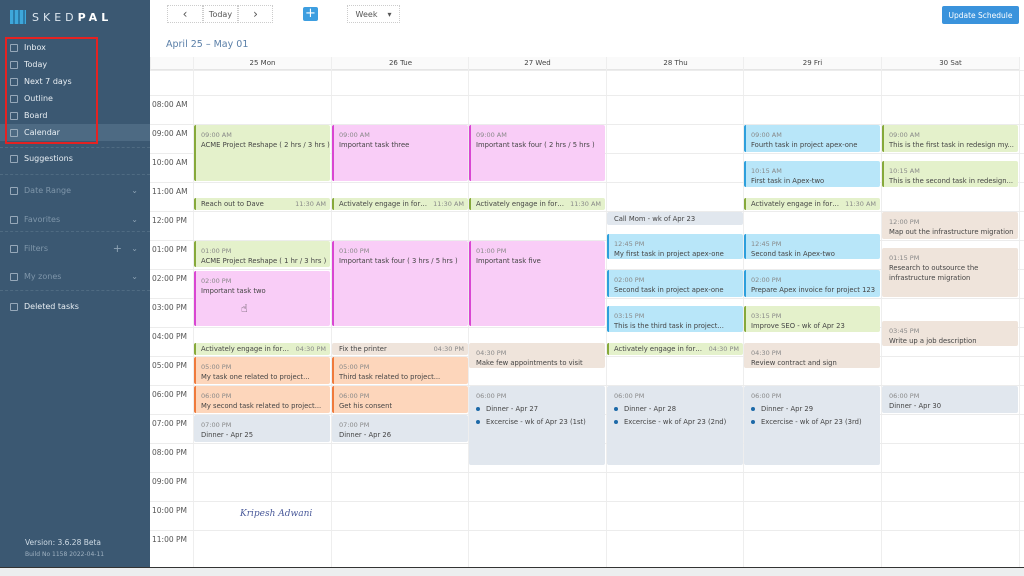  I want to click on event-title: Map out the infrastructure migration, so click(951, 232).